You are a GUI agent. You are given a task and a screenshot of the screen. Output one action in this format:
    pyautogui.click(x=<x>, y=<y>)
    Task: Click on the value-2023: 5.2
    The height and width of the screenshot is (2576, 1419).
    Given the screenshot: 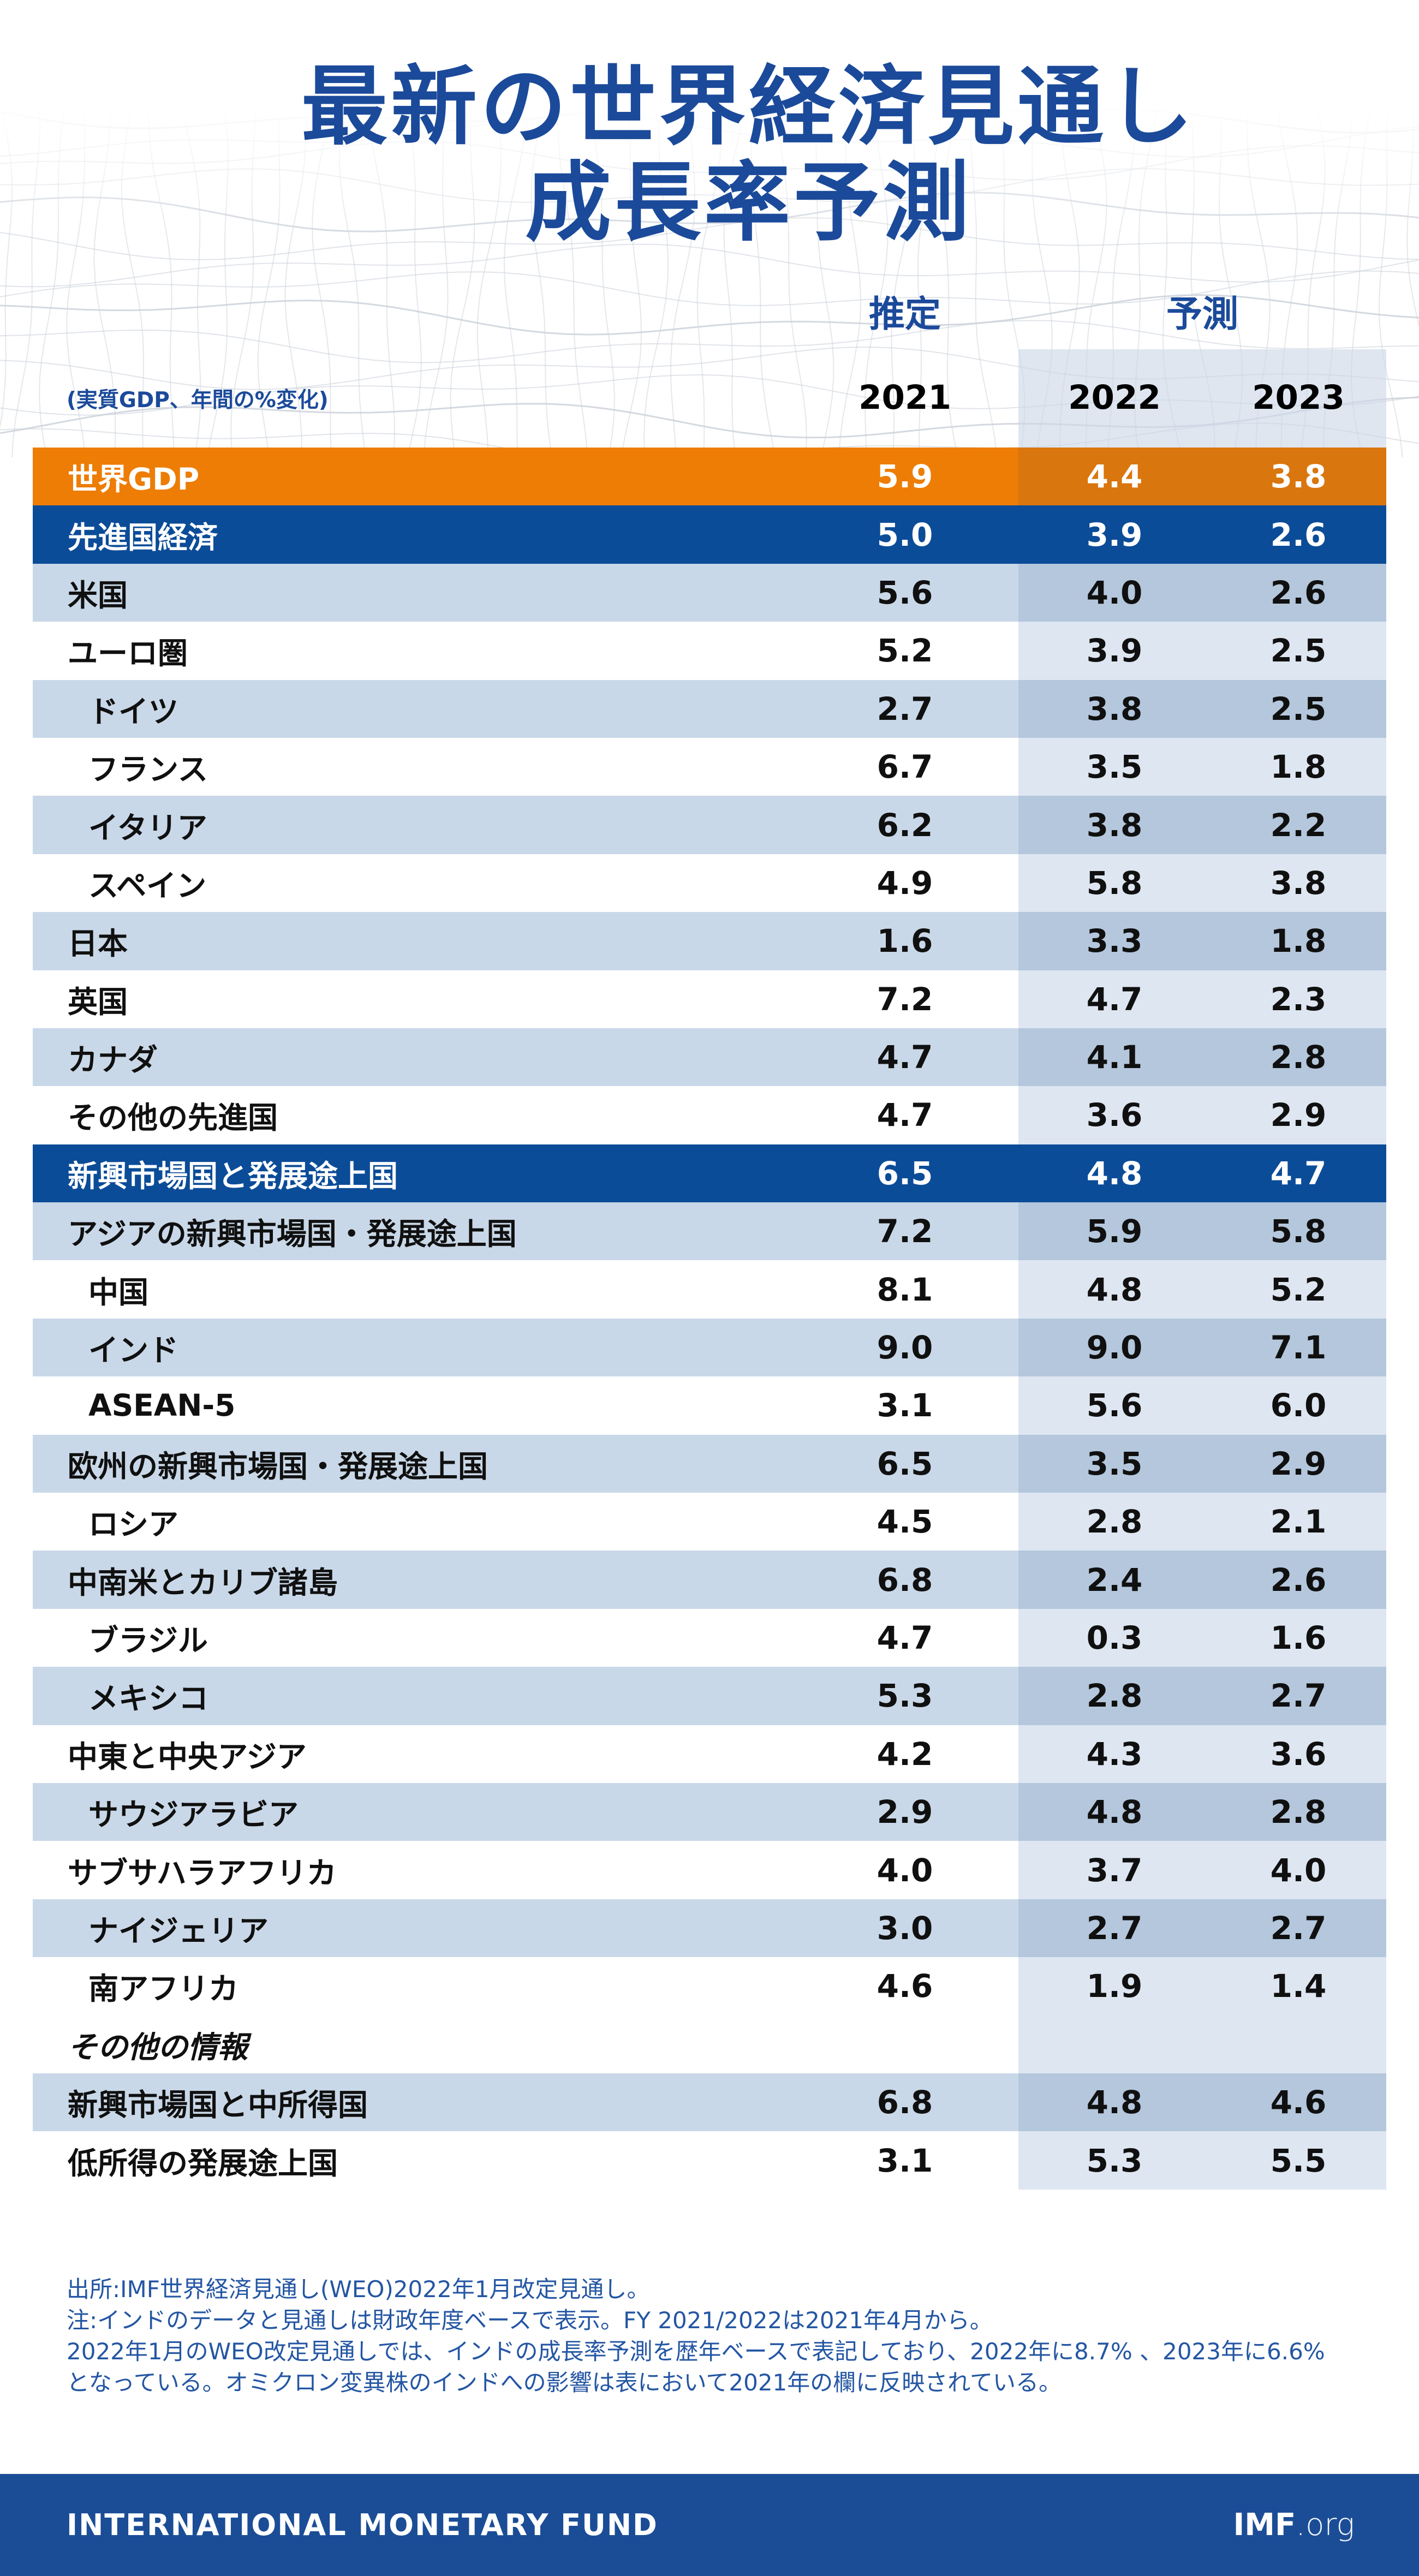 What is the action you would take?
    pyautogui.click(x=1299, y=1289)
    